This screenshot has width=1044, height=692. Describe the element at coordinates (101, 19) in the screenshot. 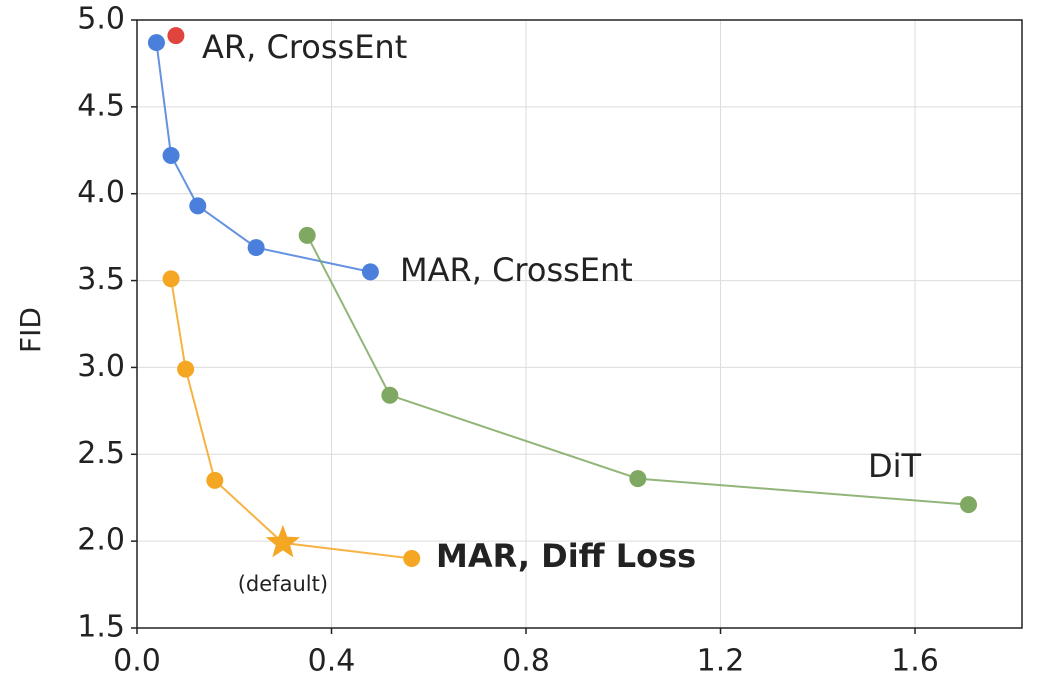

I see `y-tick-label: 5.0` at that location.